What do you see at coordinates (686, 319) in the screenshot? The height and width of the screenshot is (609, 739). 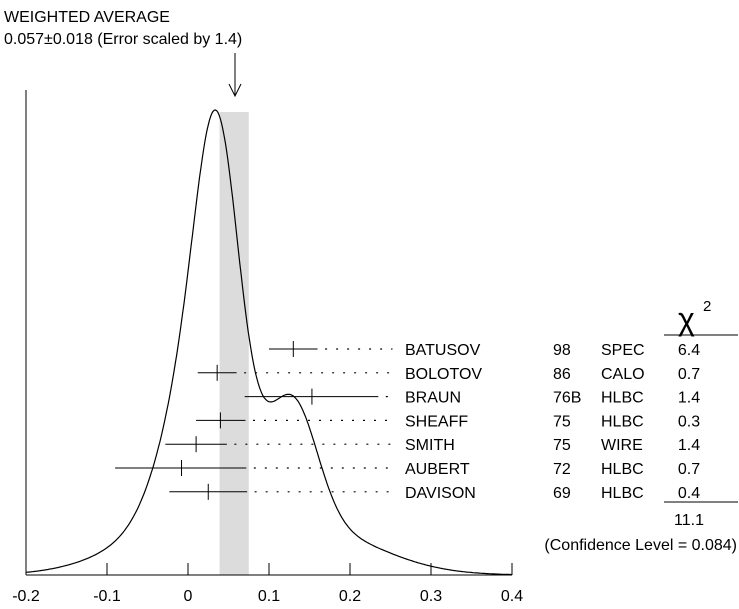 I see `chi2-header-symbol: χ` at bounding box center [686, 319].